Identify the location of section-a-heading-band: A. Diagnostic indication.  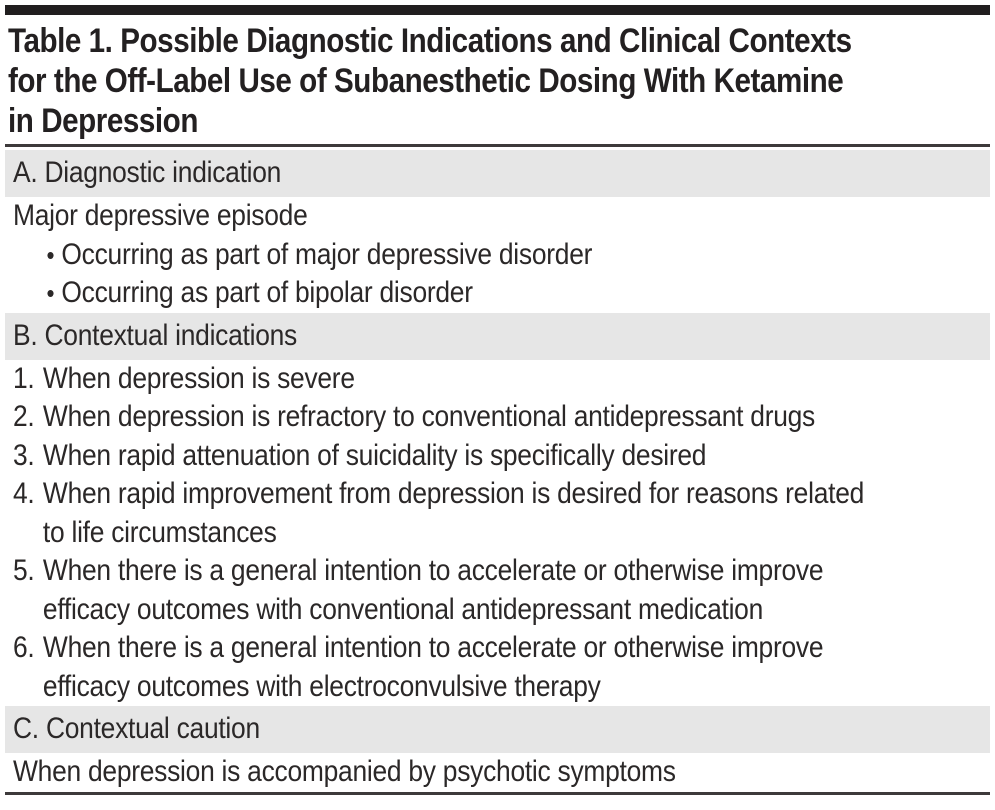
(497, 173).